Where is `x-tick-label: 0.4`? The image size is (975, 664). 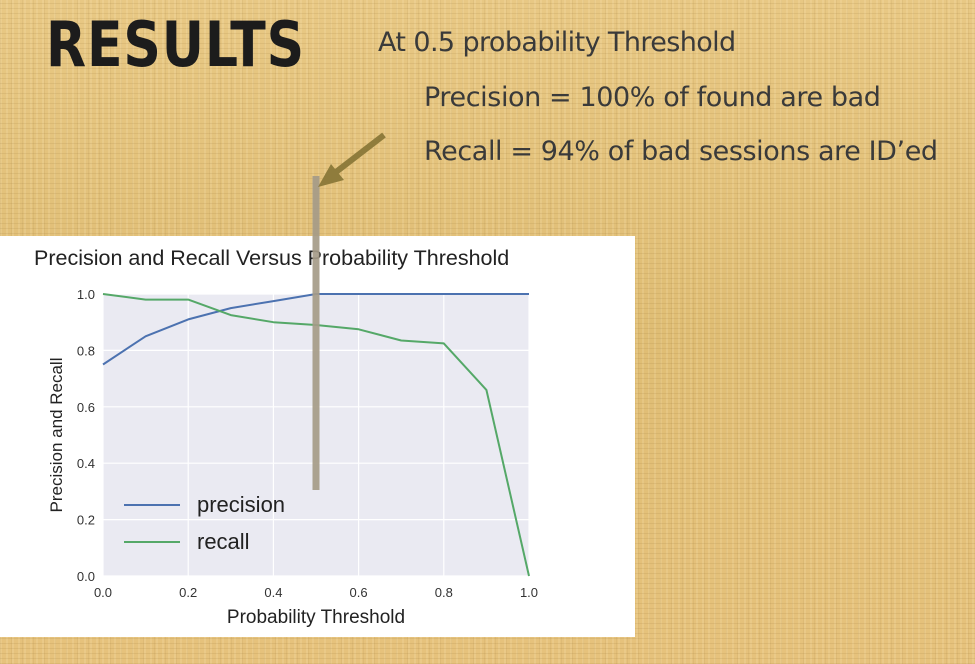
x-tick-label: 0.4 is located at coordinates (273, 592).